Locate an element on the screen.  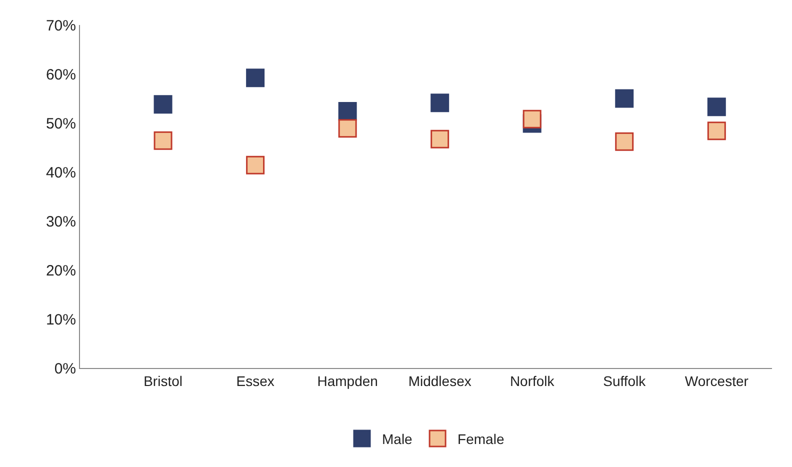
y-tick-label: 70% is located at coordinates (61, 25).